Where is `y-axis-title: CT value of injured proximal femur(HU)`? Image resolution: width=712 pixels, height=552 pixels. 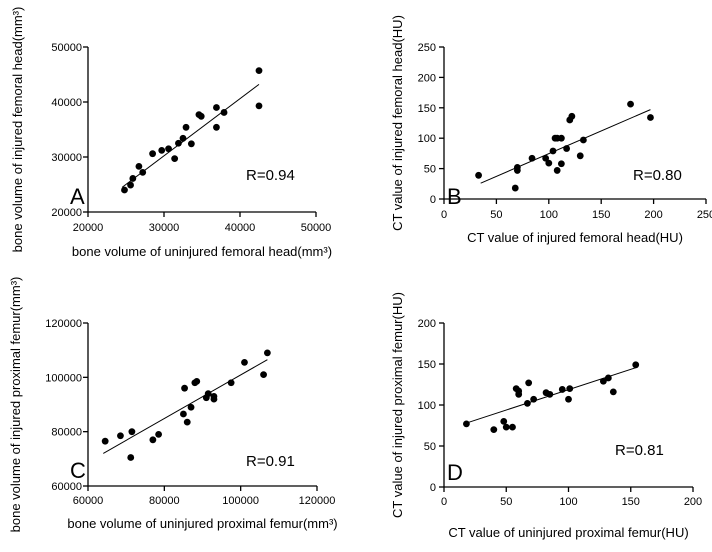 y-axis-title: CT value of injured proximal femur(HU) is located at coordinates (397, 405).